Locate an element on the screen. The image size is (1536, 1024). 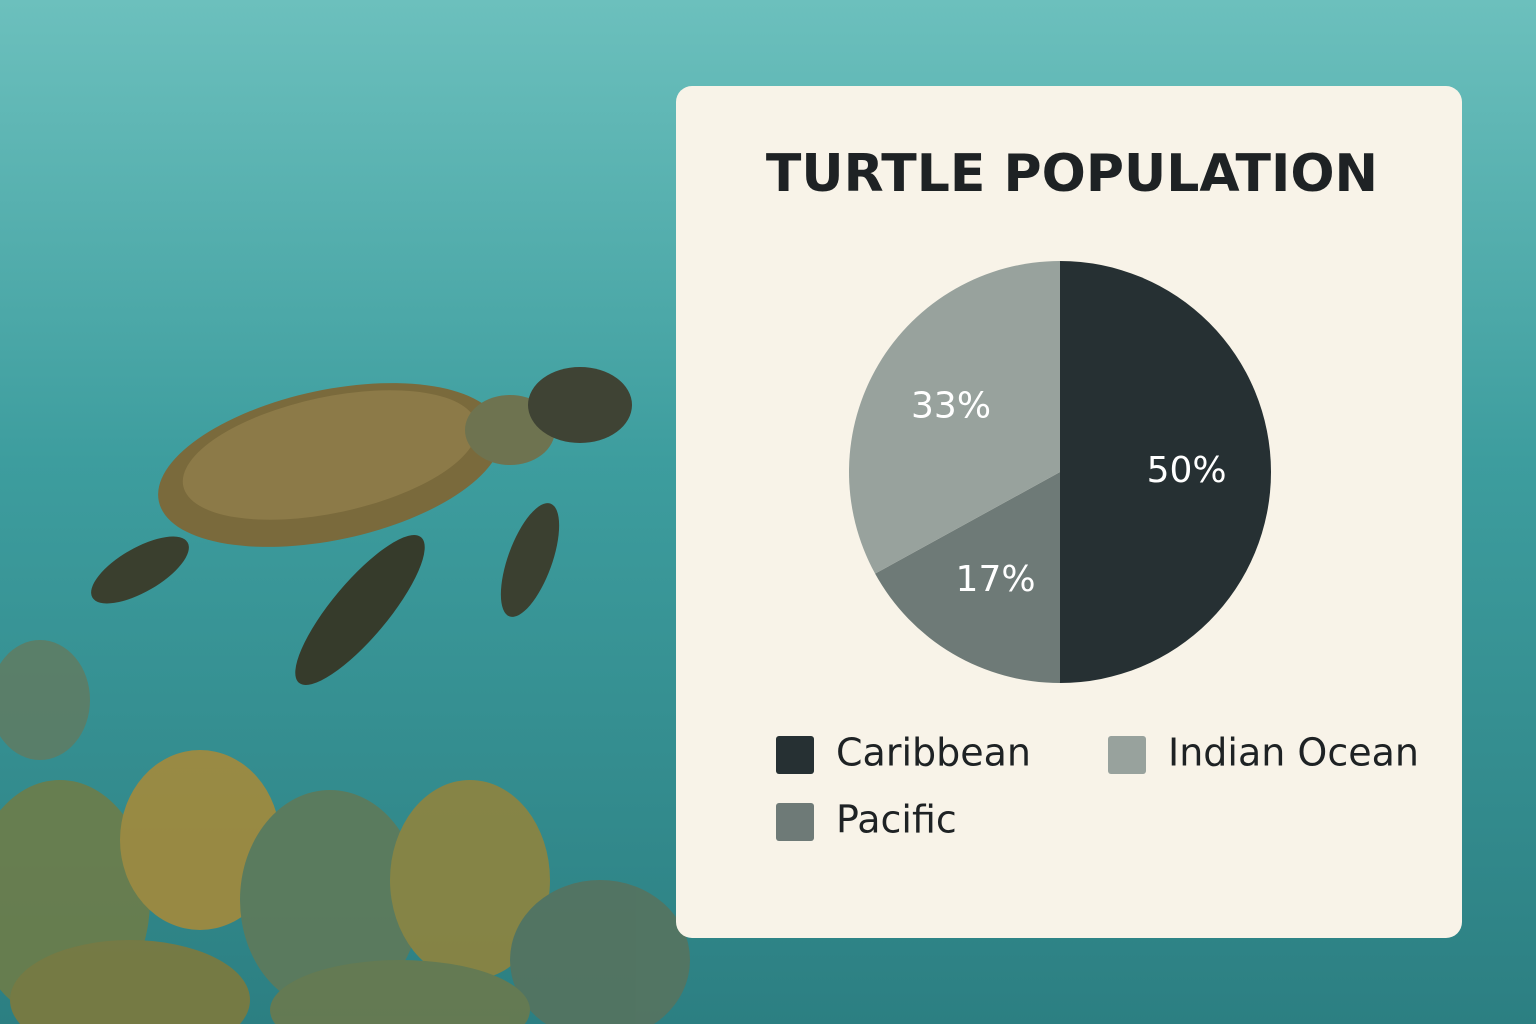
slice-label: 17% is located at coordinates (996, 579).